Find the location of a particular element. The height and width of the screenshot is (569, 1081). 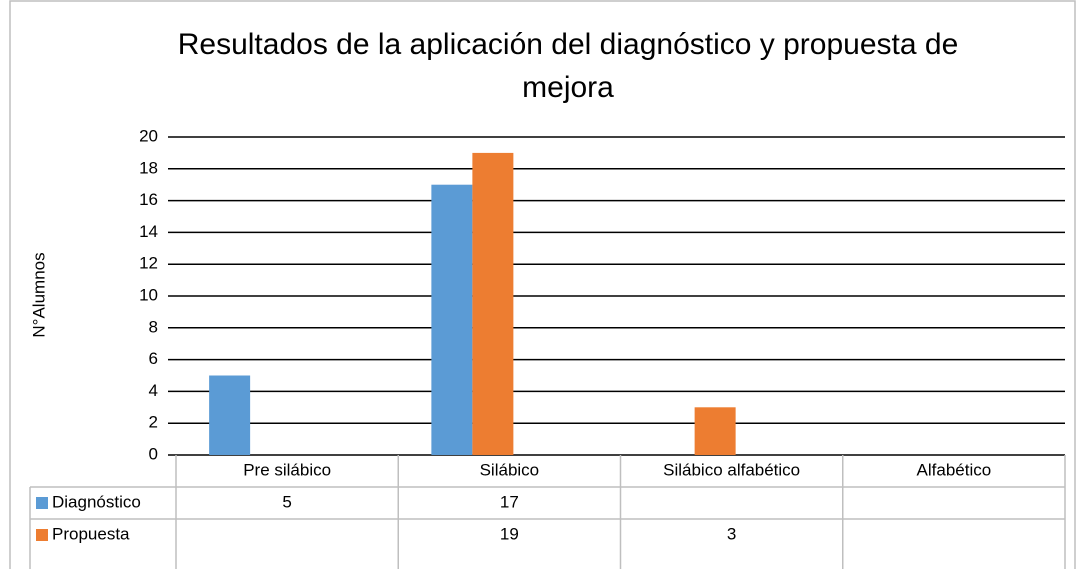

table-value: 19 is located at coordinates (509, 533).